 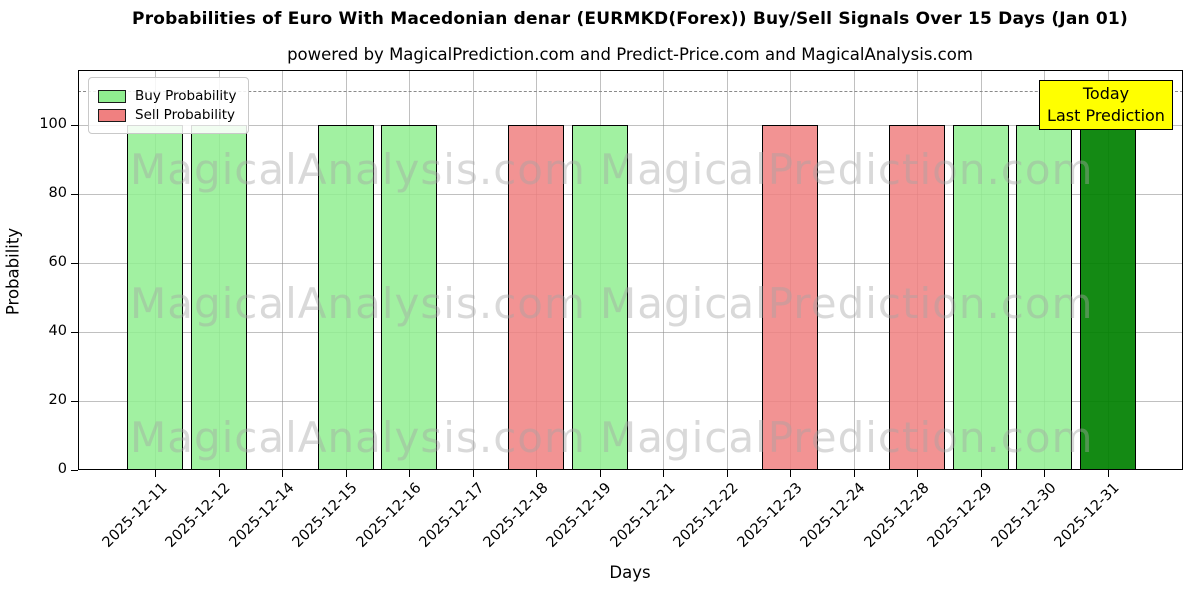 What do you see at coordinates (169, 105) in the screenshot?
I see `legend: Buy Probability Sell Probability` at bounding box center [169, 105].